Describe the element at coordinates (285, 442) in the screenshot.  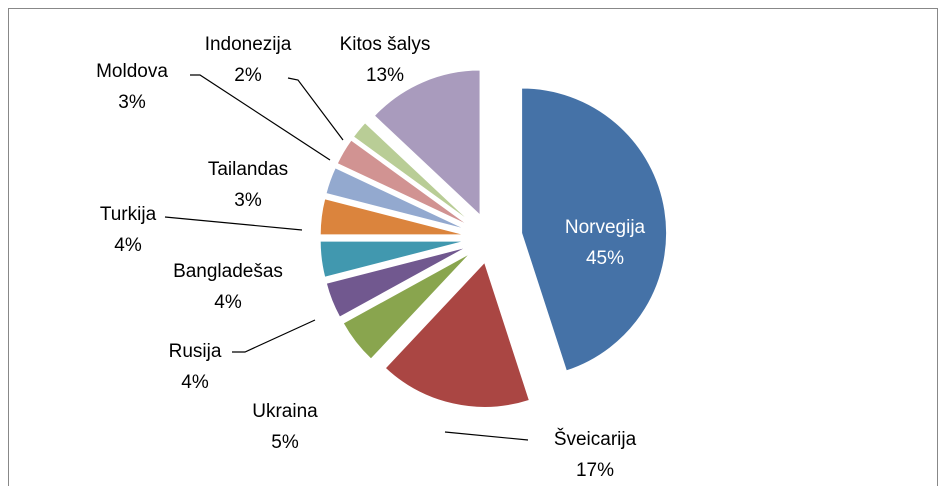
I see `slice-value-label: 5%` at that location.